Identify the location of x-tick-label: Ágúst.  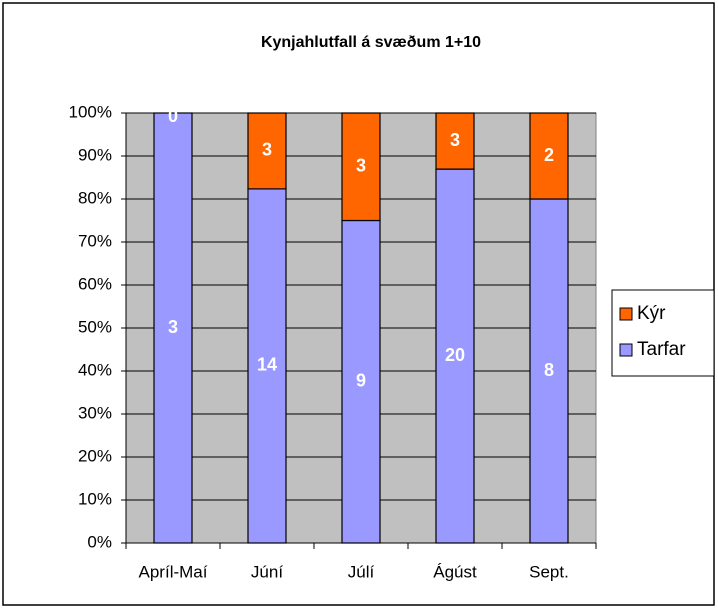
(455, 571).